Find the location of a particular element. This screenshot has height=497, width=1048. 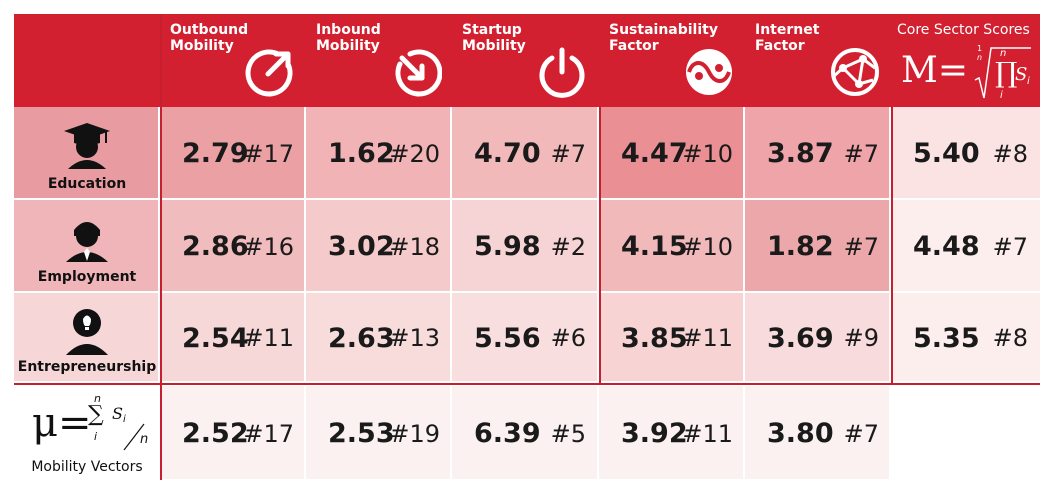

score-value: 5.56 is located at coordinates (507, 338).